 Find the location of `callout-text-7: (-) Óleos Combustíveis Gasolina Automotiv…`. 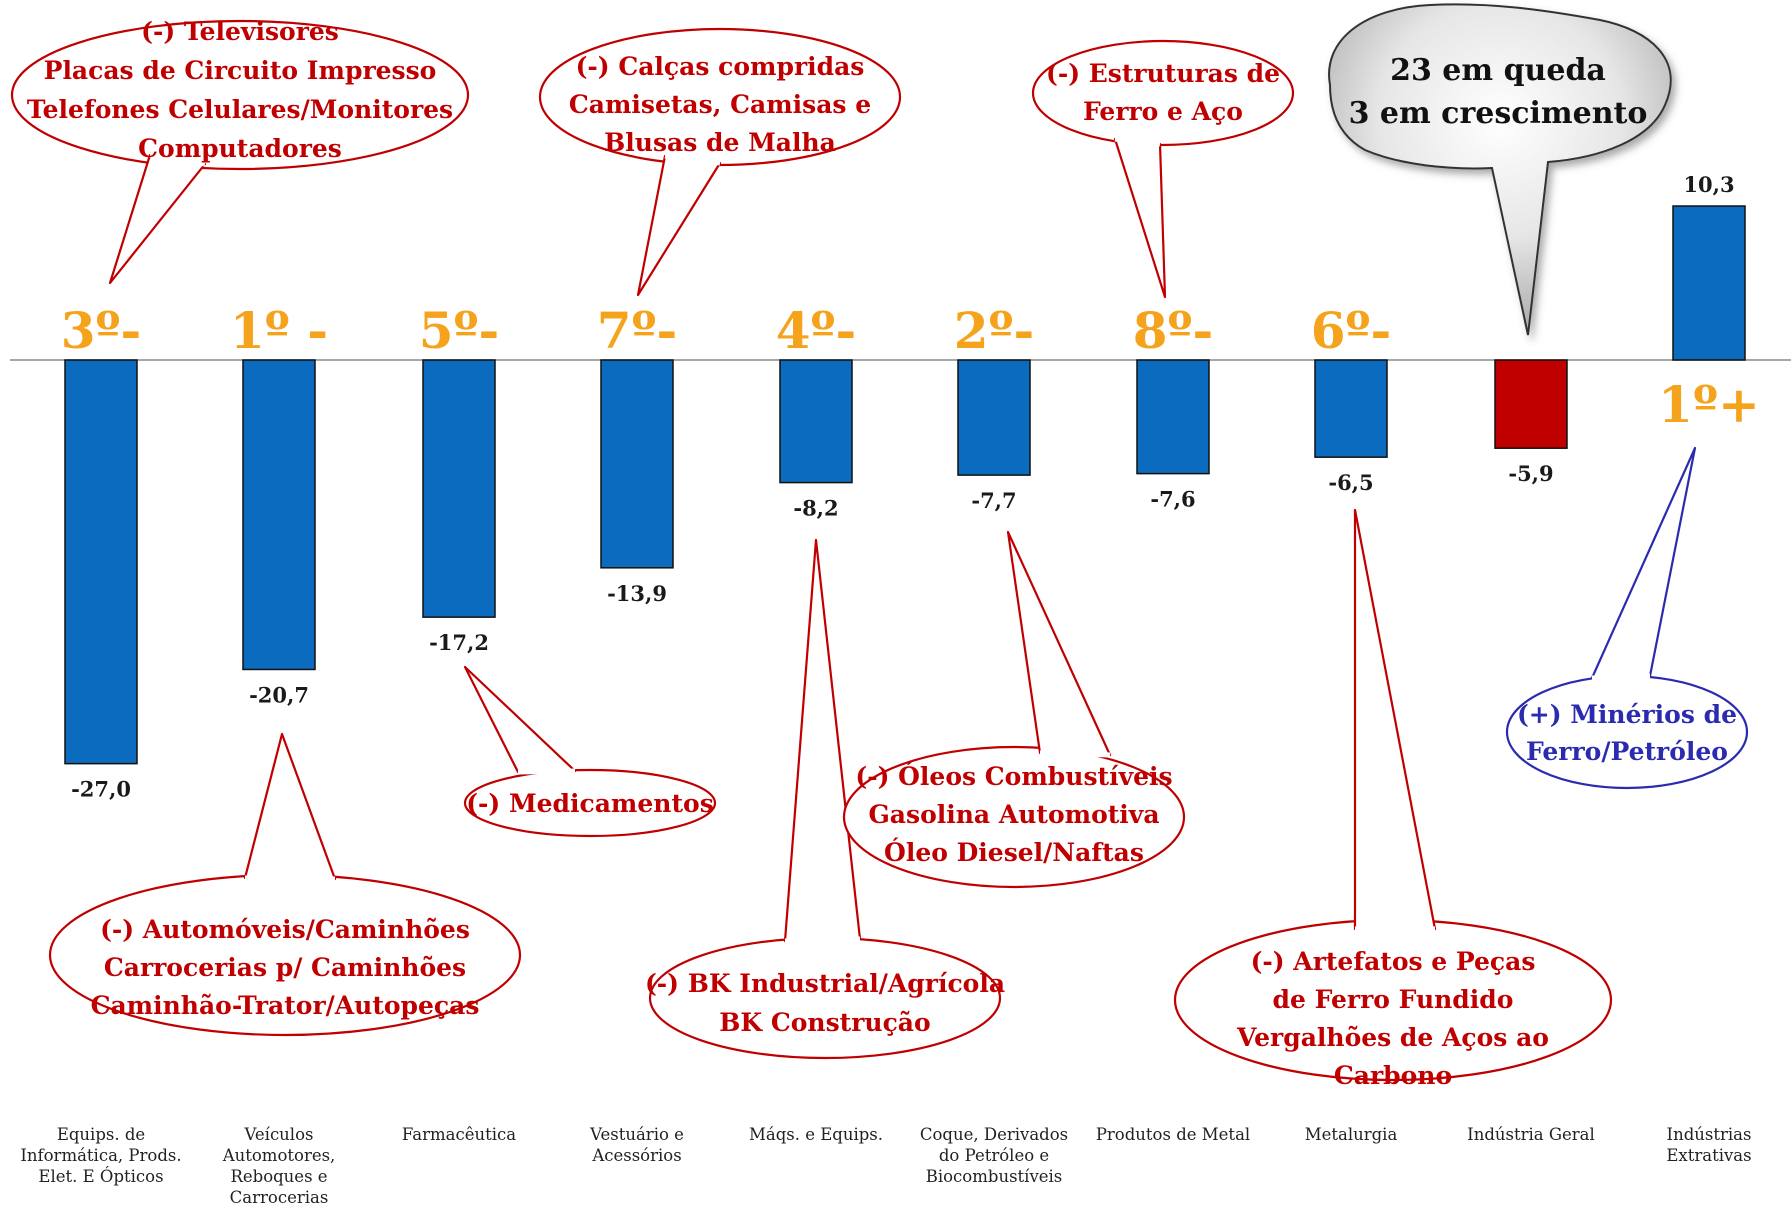

callout-text-7: (-) Óleos Combustíveis Gasolina Automotiv… is located at coordinates (1013, 814).